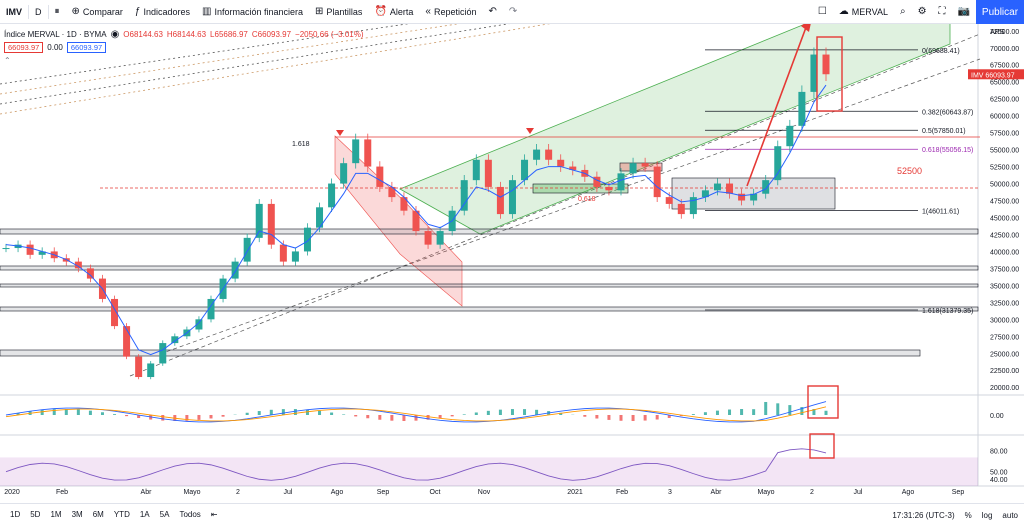 This screenshot has width=1024, height=525. Describe the element at coordinates (115, 34) in the screenshot. I see `eye-icon: ◉` at that location.